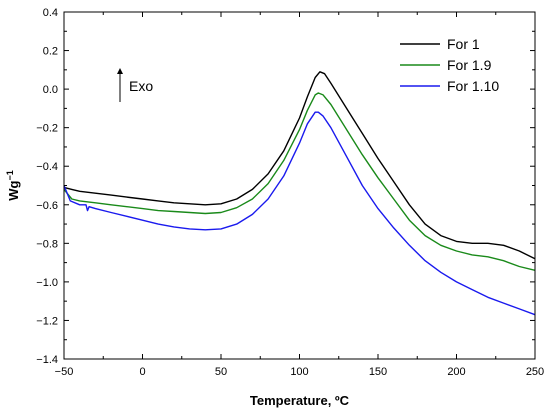 The width and height of the screenshot is (550, 414). I want to click on x-tick-label: 250, so click(535, 372).